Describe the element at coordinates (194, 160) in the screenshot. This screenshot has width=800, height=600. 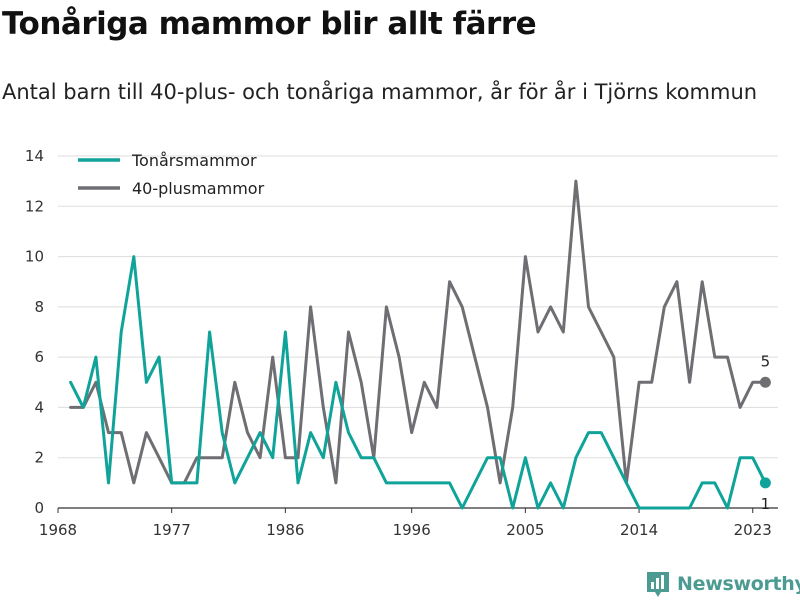
I see `legend-label: Tonårsmammor` at that location.